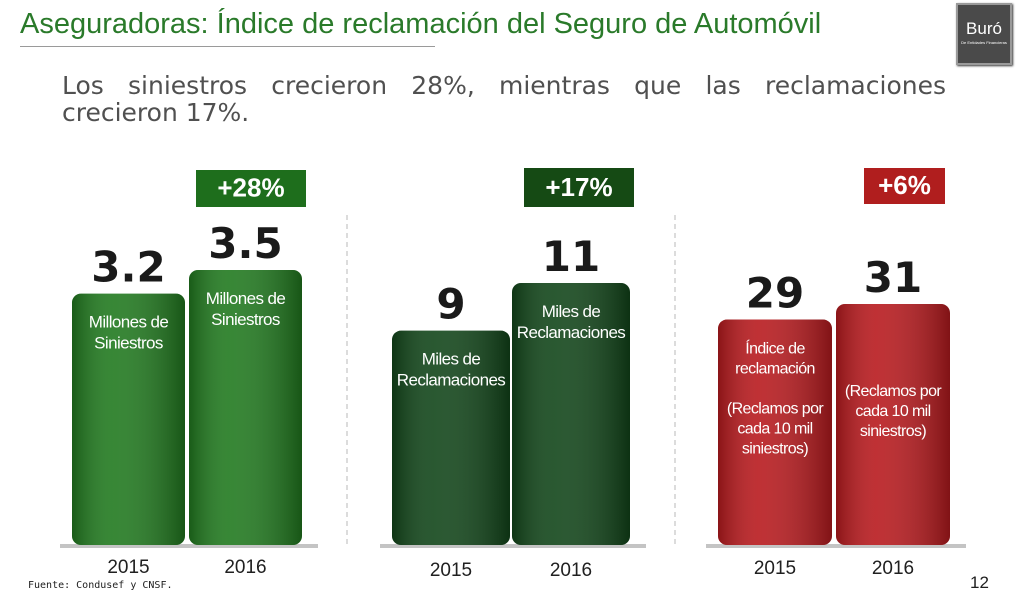 This screenshot has height=611, width=1023. Describe the element at coordinates (984, 42) in the screenshot. I see `logo-tagline: De Entidades Financieras` at that location.